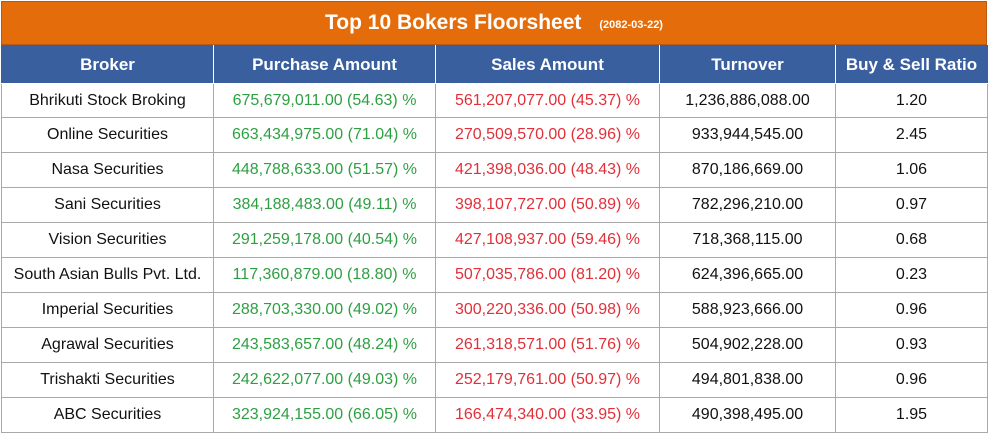 Image resolution: width=989 pixels, height=436 pixels. I want to click on title-bar: Top 10 Bokers Floorsheet (2082-03-22), so click(494, 23).